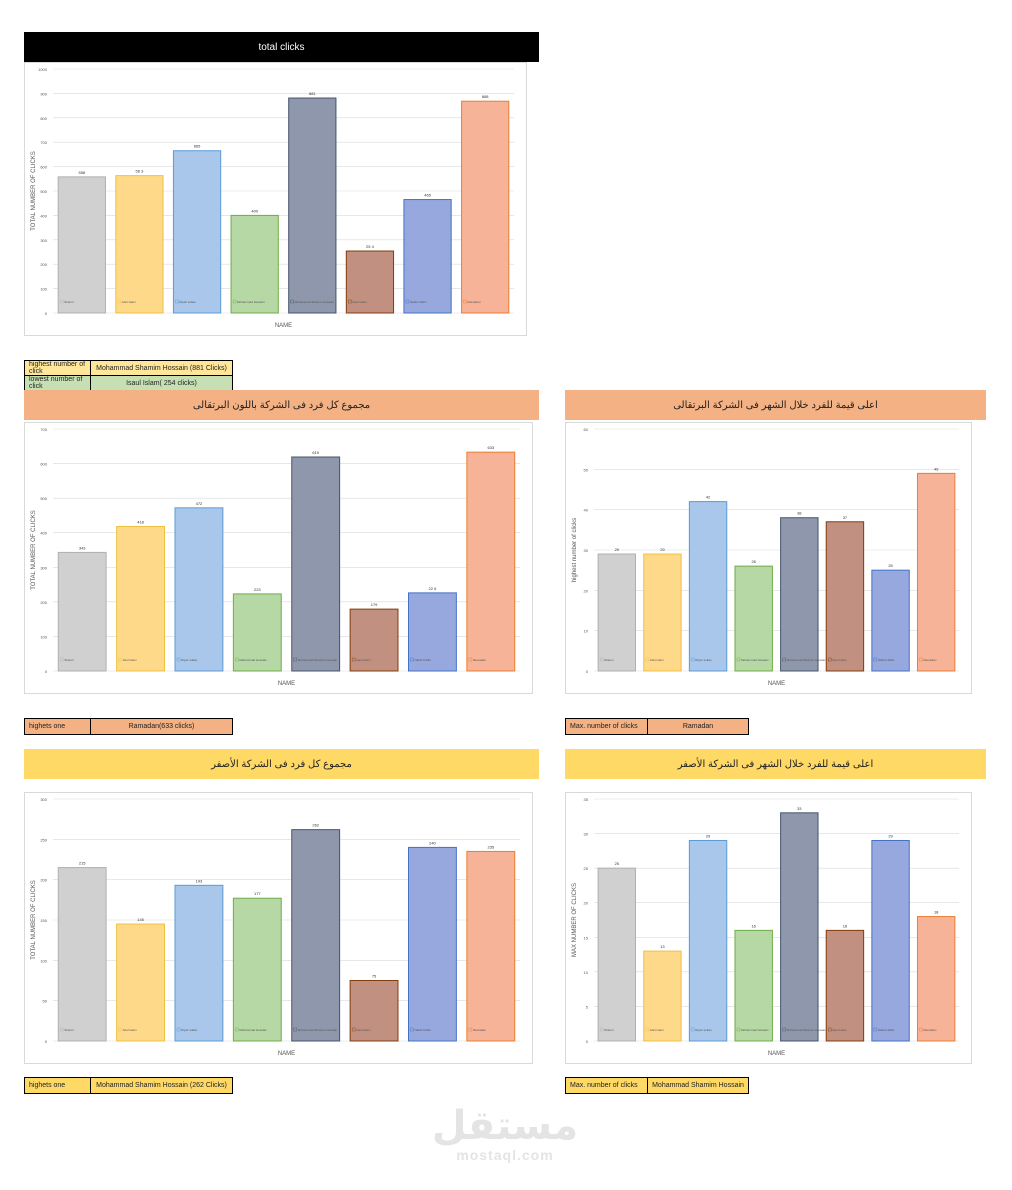 This screenshot has height=1190, width=1012. Describe the element at coordinates (43, 240) in the screenshot. I see `y-tick-label: 300` at that location.